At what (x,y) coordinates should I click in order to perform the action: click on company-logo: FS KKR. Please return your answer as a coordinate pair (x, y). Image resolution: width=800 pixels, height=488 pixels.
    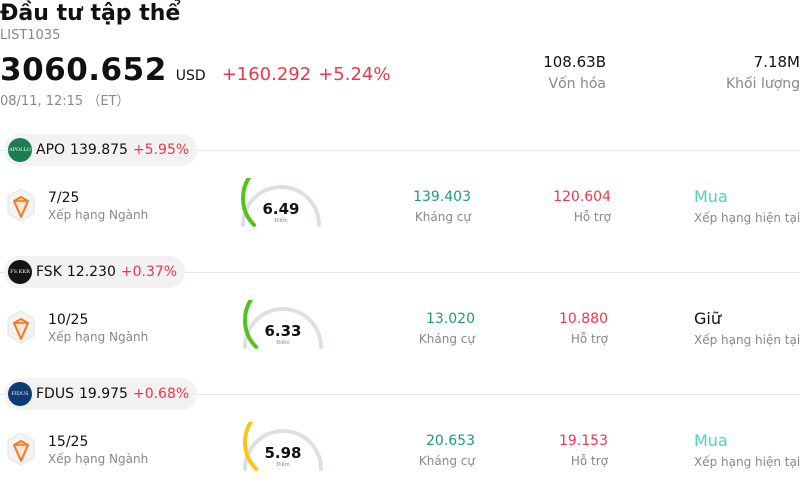
    Looking at the image, I should click on (20, 272).